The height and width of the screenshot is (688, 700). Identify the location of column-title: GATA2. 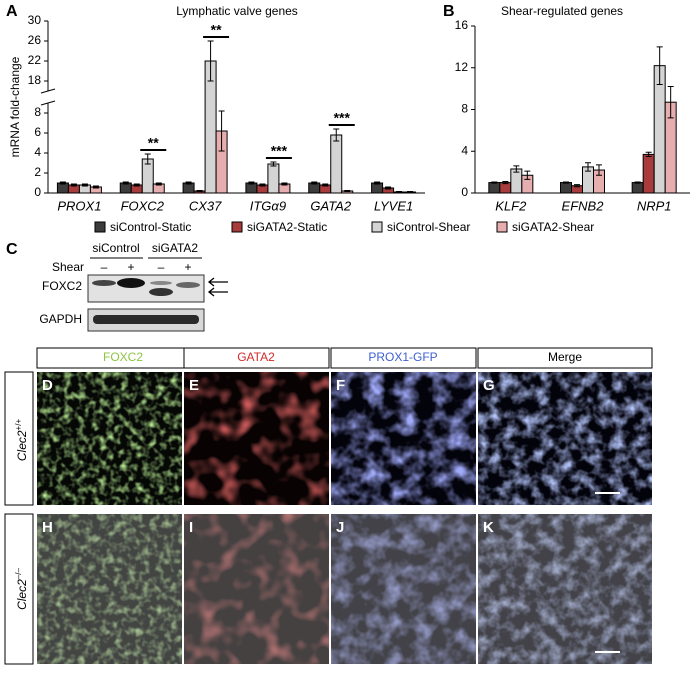
(256, 357).